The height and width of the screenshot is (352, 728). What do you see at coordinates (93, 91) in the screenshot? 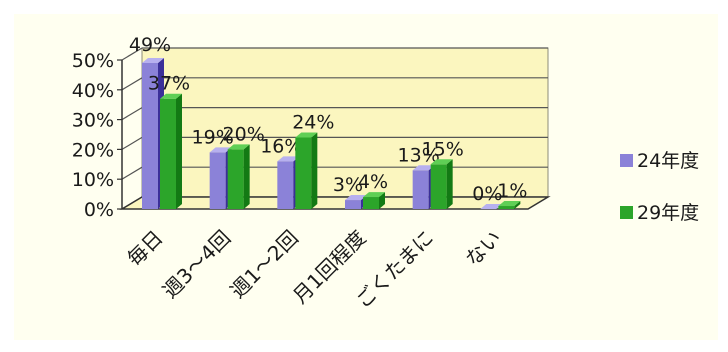
I see `y-tick-label: 40%` at bounding box center [93, 91].